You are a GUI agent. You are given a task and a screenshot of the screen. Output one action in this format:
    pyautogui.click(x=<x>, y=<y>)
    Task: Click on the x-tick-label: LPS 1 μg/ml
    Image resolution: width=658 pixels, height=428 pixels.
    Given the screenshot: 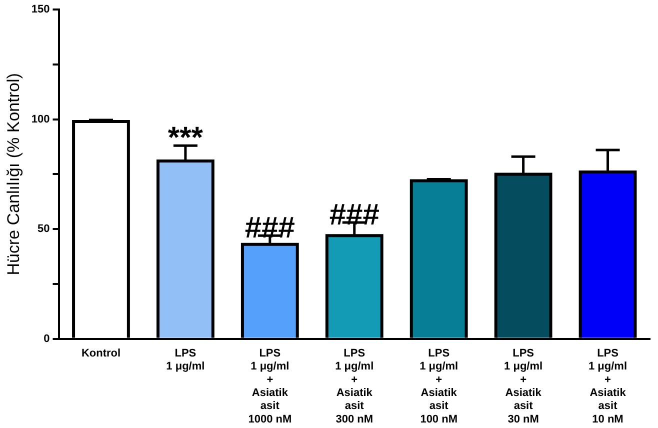 What is the action you would take?
    pyautogui.click(x=185, y=360)
    